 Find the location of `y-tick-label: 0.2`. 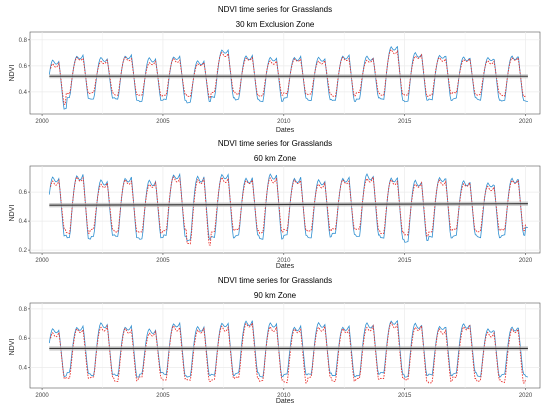

y-tick-label: 0.2 is located at coordinates (23, 251).